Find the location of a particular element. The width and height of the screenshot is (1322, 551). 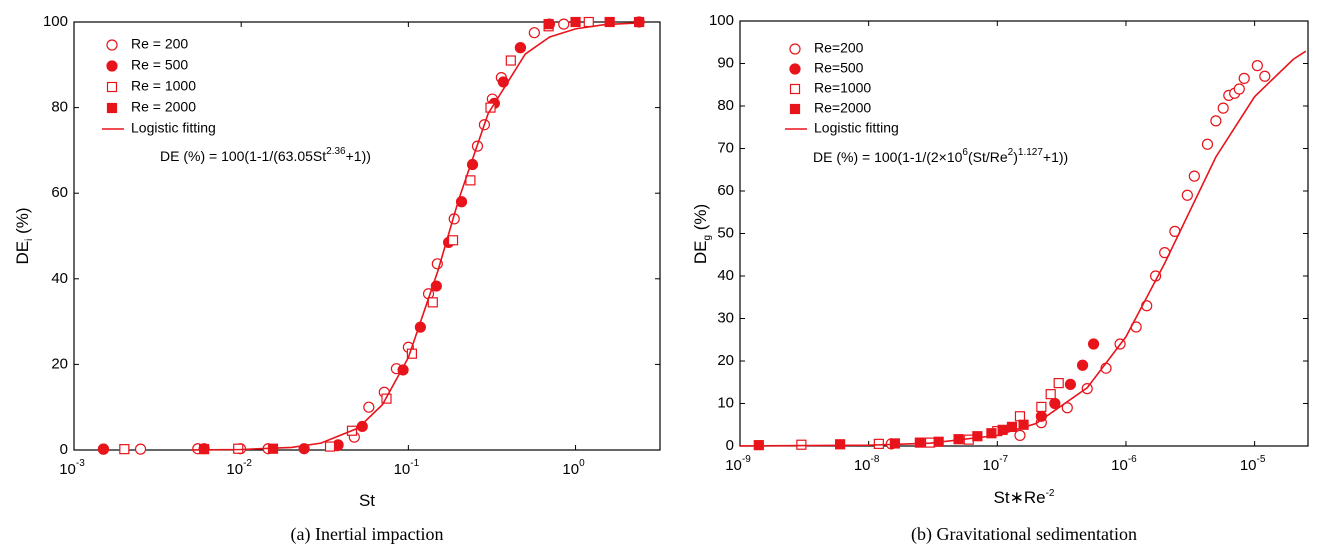

x-tick-label: 10⁰ is located at coordinates (573, 468).